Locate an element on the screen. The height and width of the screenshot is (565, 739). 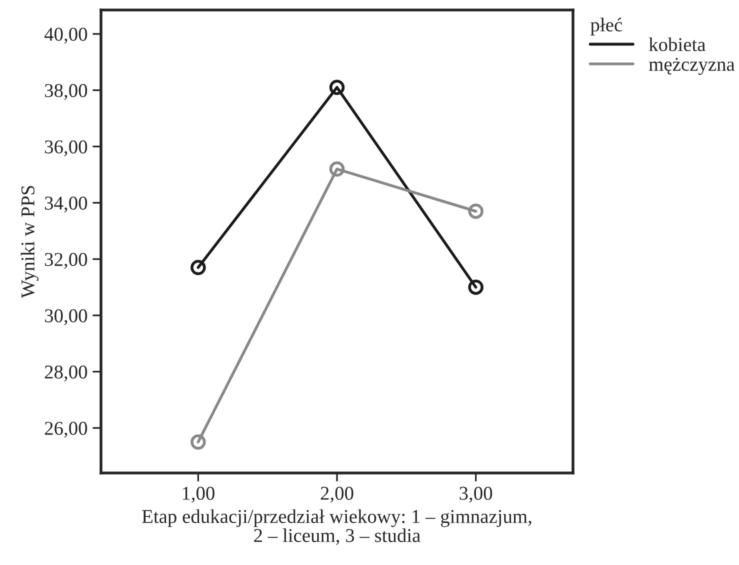
y-tick-label: 28,00 is located at coordinates (66, 373).